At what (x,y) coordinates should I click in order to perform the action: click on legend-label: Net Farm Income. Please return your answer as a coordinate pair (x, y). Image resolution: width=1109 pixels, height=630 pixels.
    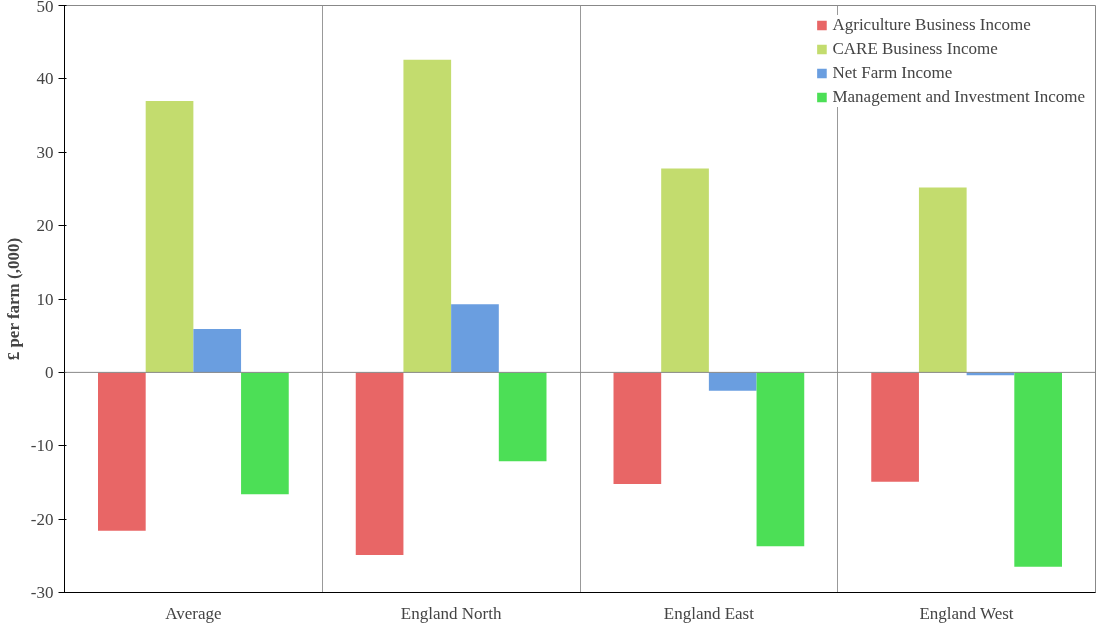
    Looking at the image, I should click on (892, 73).